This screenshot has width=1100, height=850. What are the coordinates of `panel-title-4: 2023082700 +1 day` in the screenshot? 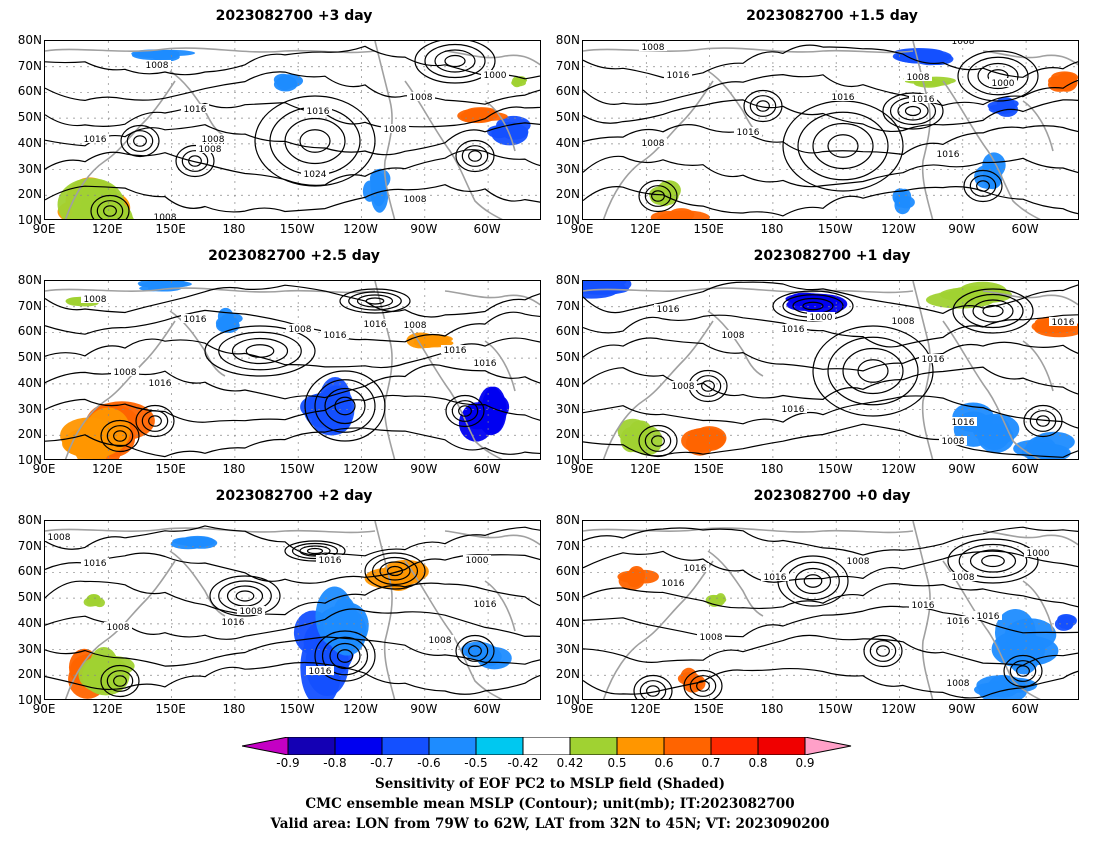 It's located at (832, 256).